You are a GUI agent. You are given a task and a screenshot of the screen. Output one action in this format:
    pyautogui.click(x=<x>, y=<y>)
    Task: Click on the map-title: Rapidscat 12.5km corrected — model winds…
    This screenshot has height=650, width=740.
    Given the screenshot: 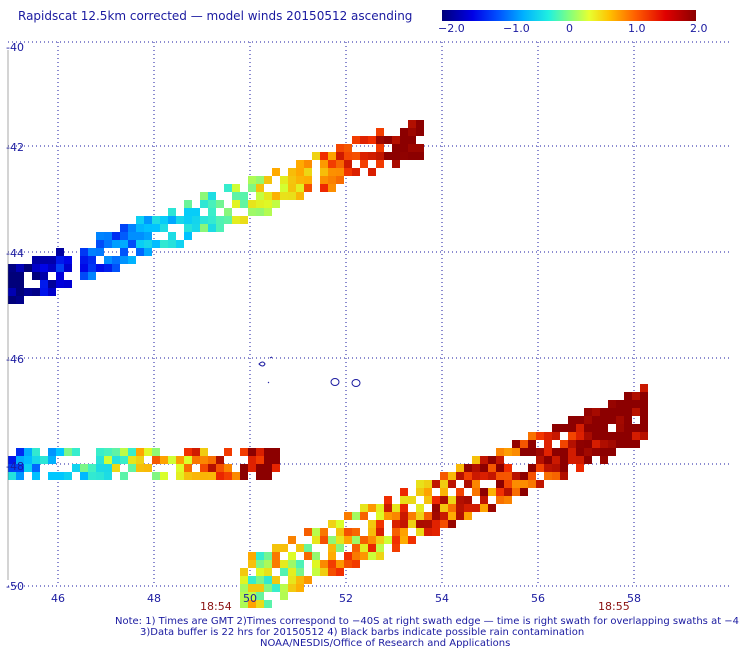 What is the action you would take?
    pyautogui.click(x=215, y=16)
    